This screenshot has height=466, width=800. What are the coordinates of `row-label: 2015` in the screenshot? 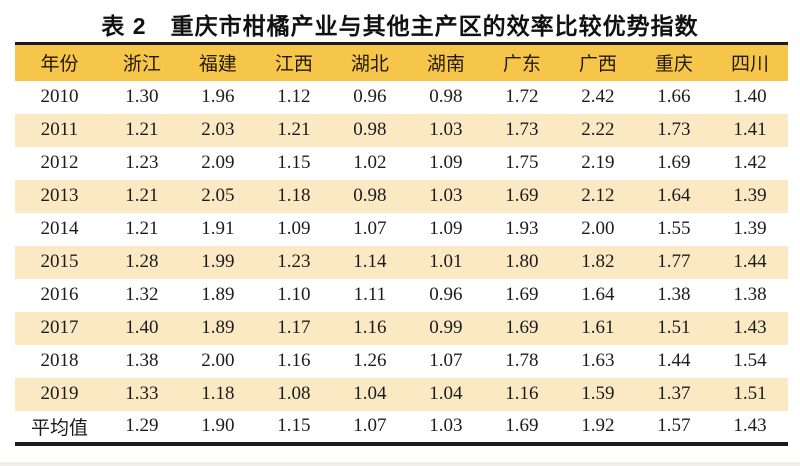 It's located at (59, 261).